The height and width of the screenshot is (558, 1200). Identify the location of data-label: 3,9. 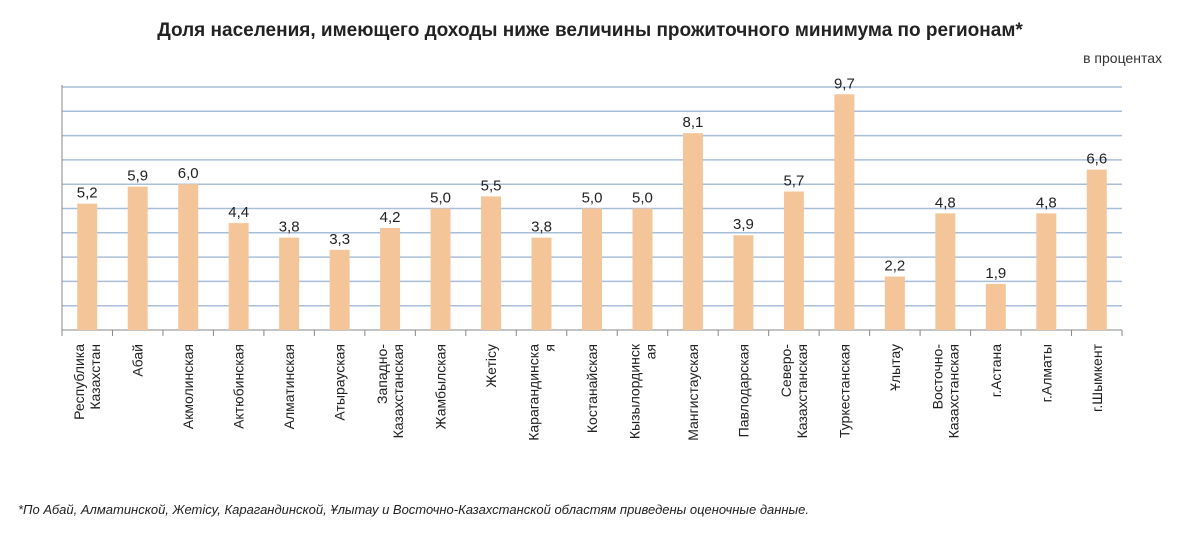
(743, 224).